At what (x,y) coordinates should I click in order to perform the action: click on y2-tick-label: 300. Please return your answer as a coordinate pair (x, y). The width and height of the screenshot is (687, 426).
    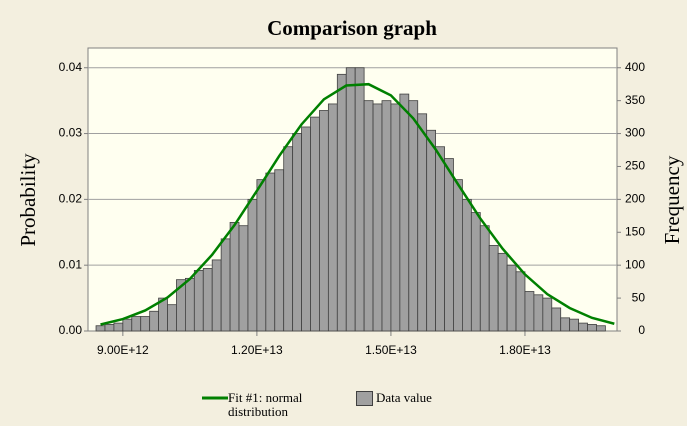
    Looking at the image, I should click on (635, 133).